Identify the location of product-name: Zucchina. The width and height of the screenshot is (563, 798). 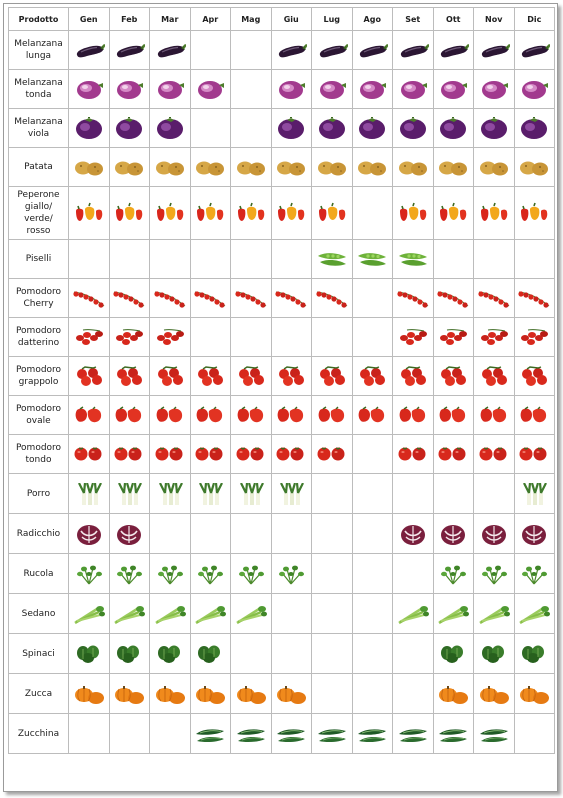
(38, 733).